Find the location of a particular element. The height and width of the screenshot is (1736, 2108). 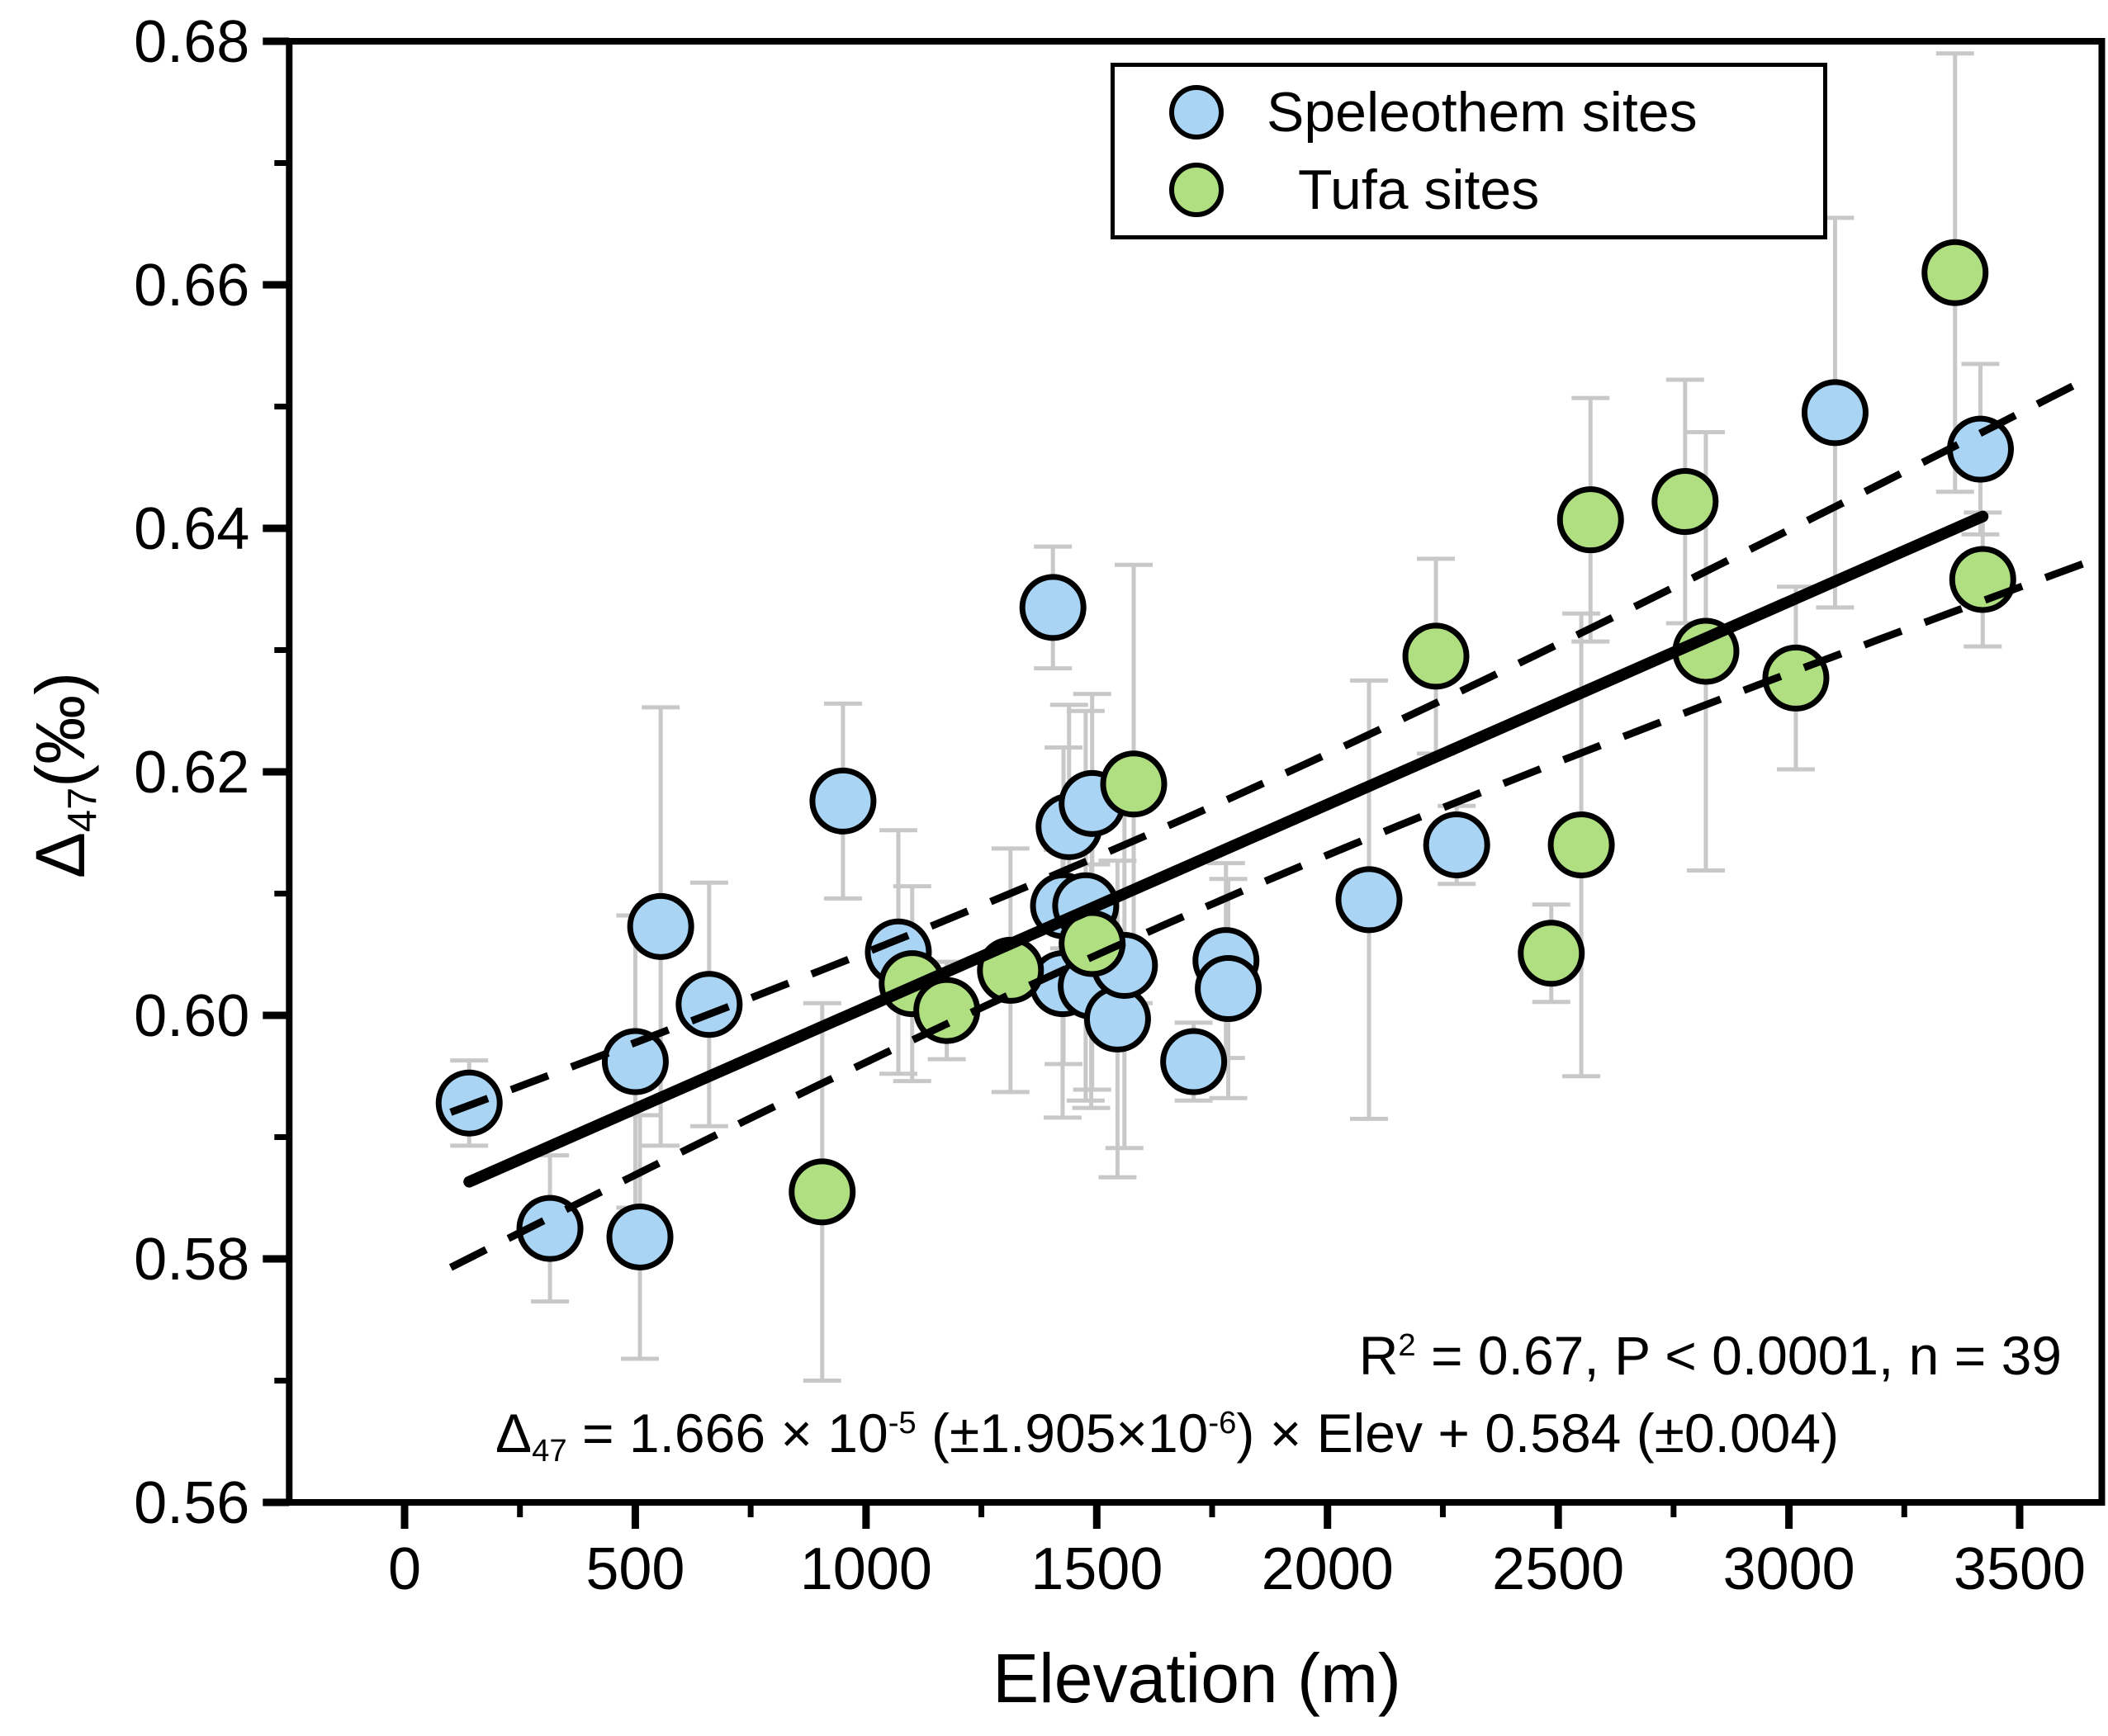

legend: Speleothem sites Tufa sites is located at coordinates (1469, 151).